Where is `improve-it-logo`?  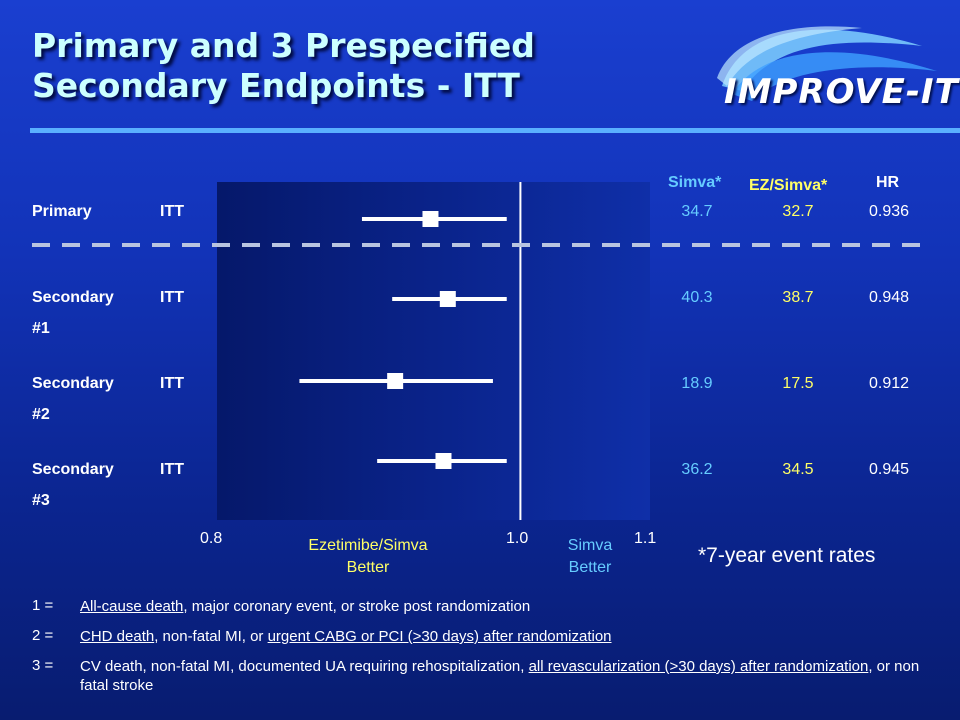
improve-it-logo is located at coordinates (827, 63).